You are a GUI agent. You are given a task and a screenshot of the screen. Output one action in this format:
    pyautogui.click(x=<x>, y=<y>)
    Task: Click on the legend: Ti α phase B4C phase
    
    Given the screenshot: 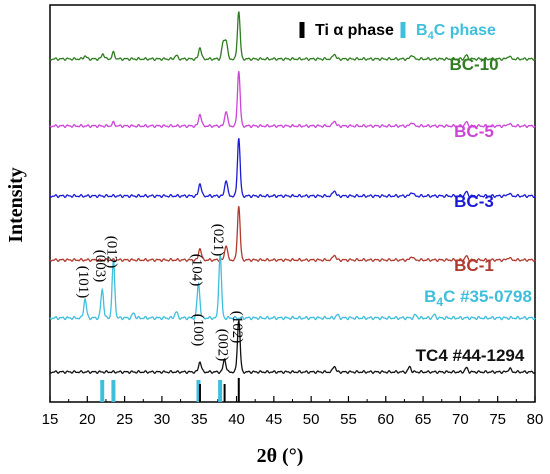 What is the action you would take?
    pyautogui.click(x=397, y=32)
    